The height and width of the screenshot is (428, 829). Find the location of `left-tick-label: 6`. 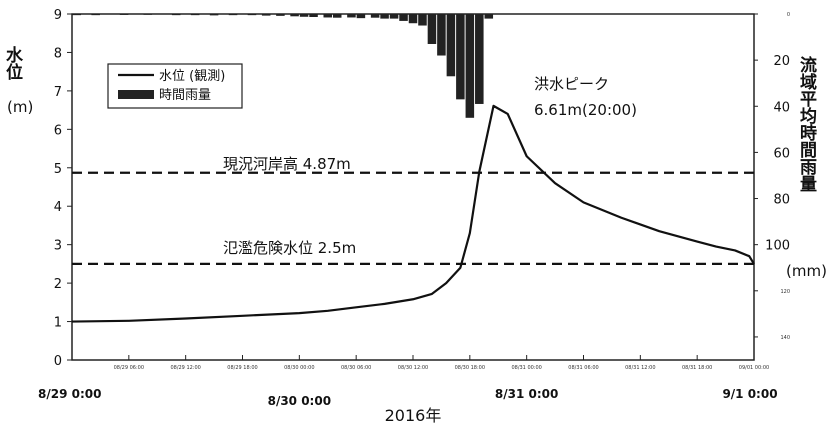

left-tick-label: 6 is located at coordinates (58, 130).